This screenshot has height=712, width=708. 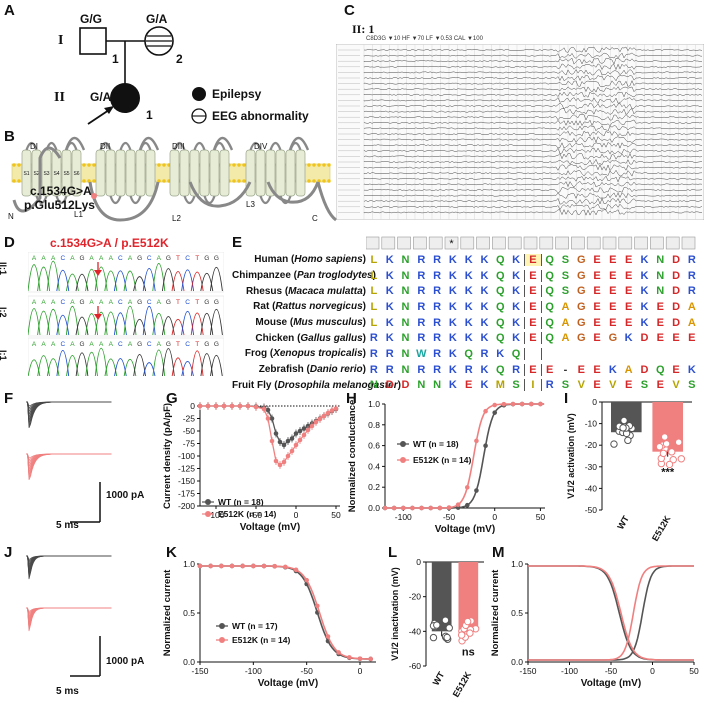 What do you see at coordinates (186, 494) in the screenshot?
I see `y-tick-label: -175` at bounding box center [186, 494].